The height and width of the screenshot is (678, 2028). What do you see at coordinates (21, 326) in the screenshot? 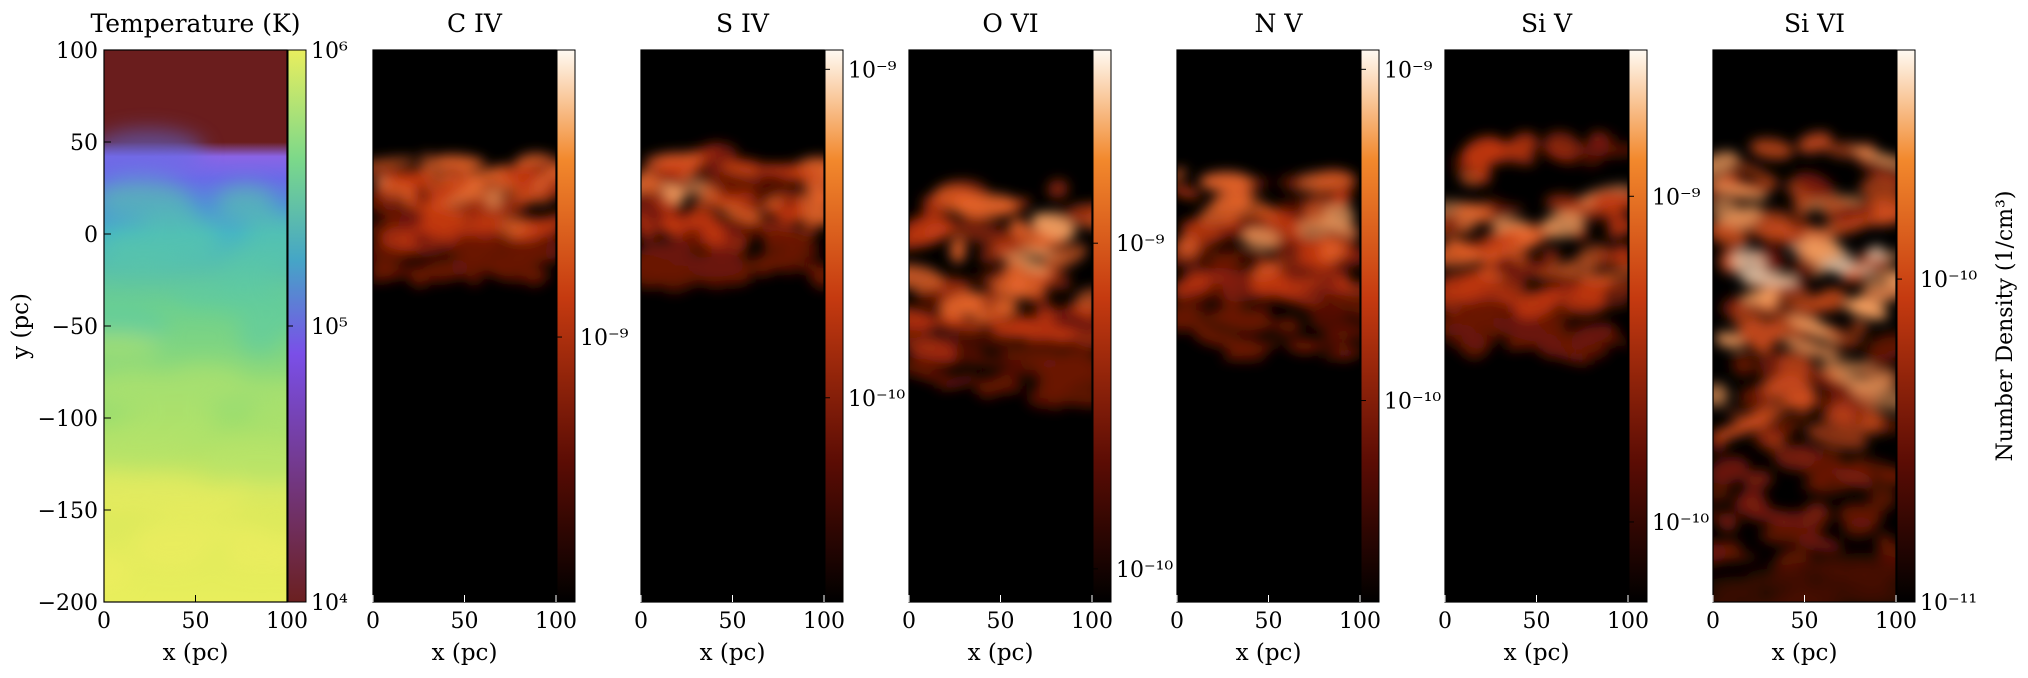
I see `y-axis-label: y (pc)` at bounding box center [21, 326].